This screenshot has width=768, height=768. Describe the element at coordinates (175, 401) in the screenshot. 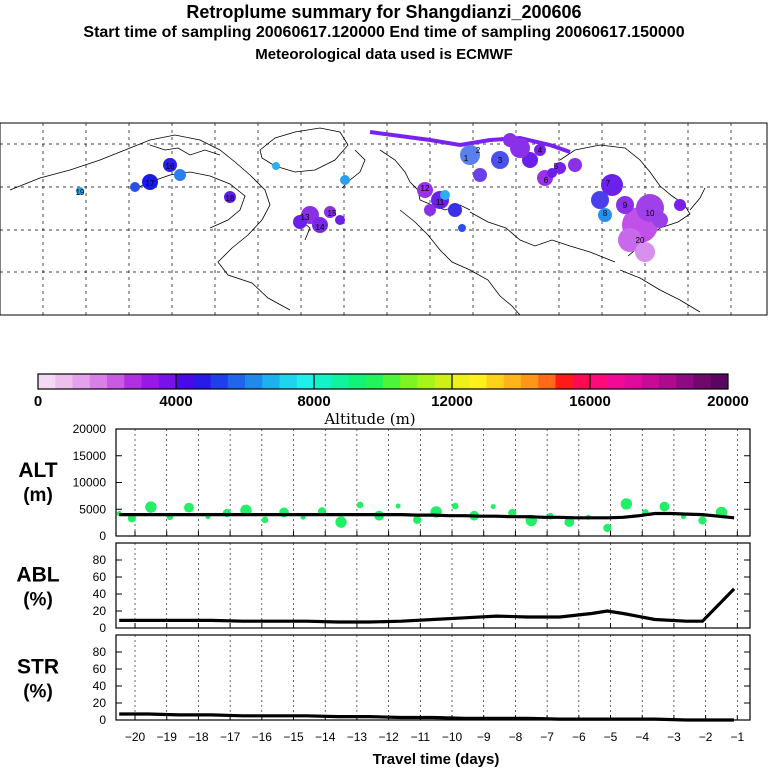

I see `colorbar-tick-label: 4000` at that location.